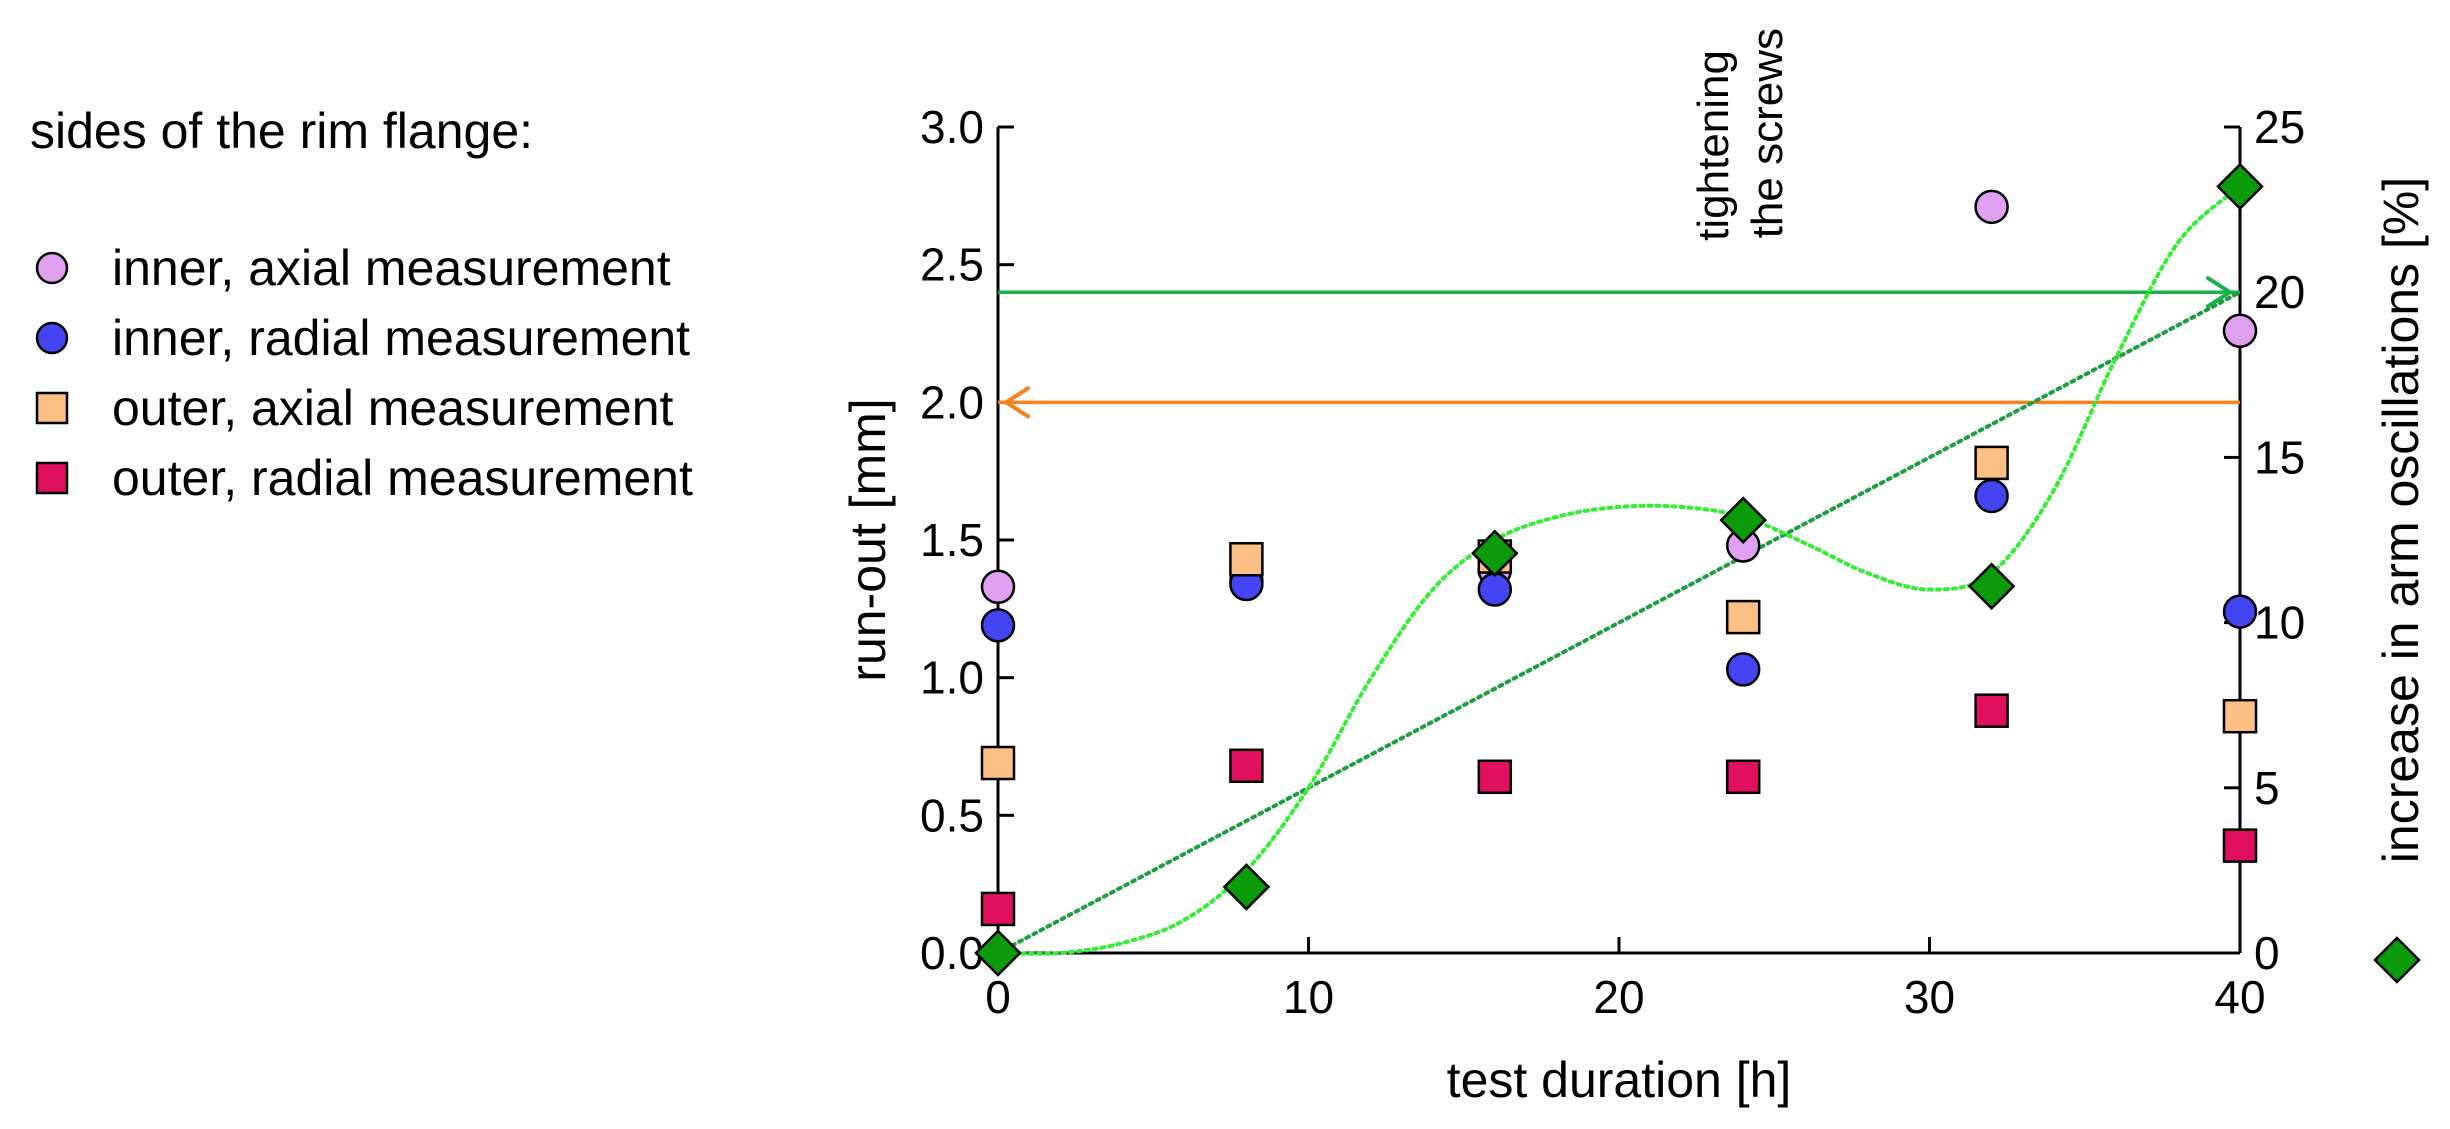 The width and height of the screenshot is (2450, 1129). What do you see at coordinates (1618, 997) in the screenshot?
I see `x-tick-label-20: 20` at bounding box center [1618, 997].